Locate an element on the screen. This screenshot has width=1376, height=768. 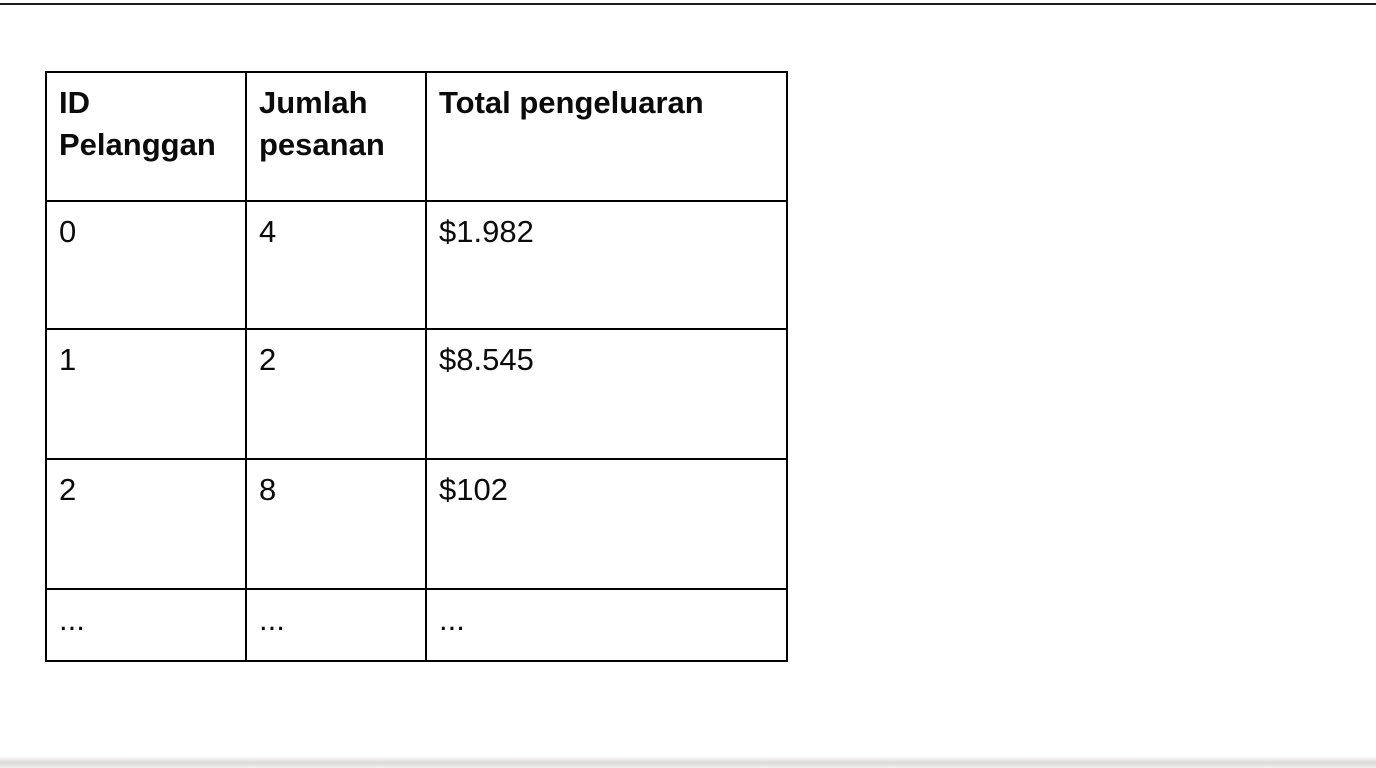
table-cell: 8 is located at coordinates (336, 524).